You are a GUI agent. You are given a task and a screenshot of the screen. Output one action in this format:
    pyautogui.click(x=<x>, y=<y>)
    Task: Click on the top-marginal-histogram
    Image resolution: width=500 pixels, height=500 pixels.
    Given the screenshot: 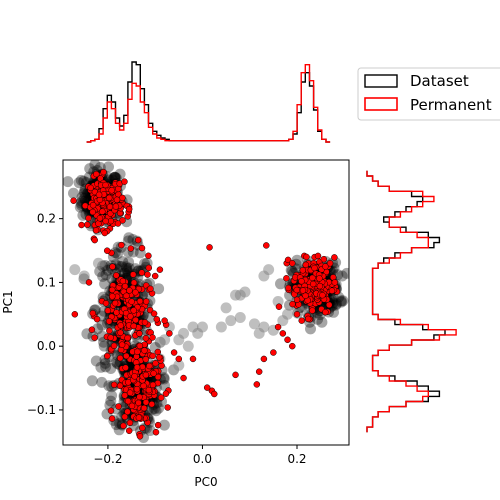 What is the action you would take?
    pyautogui.click(x=208, y=102)
    